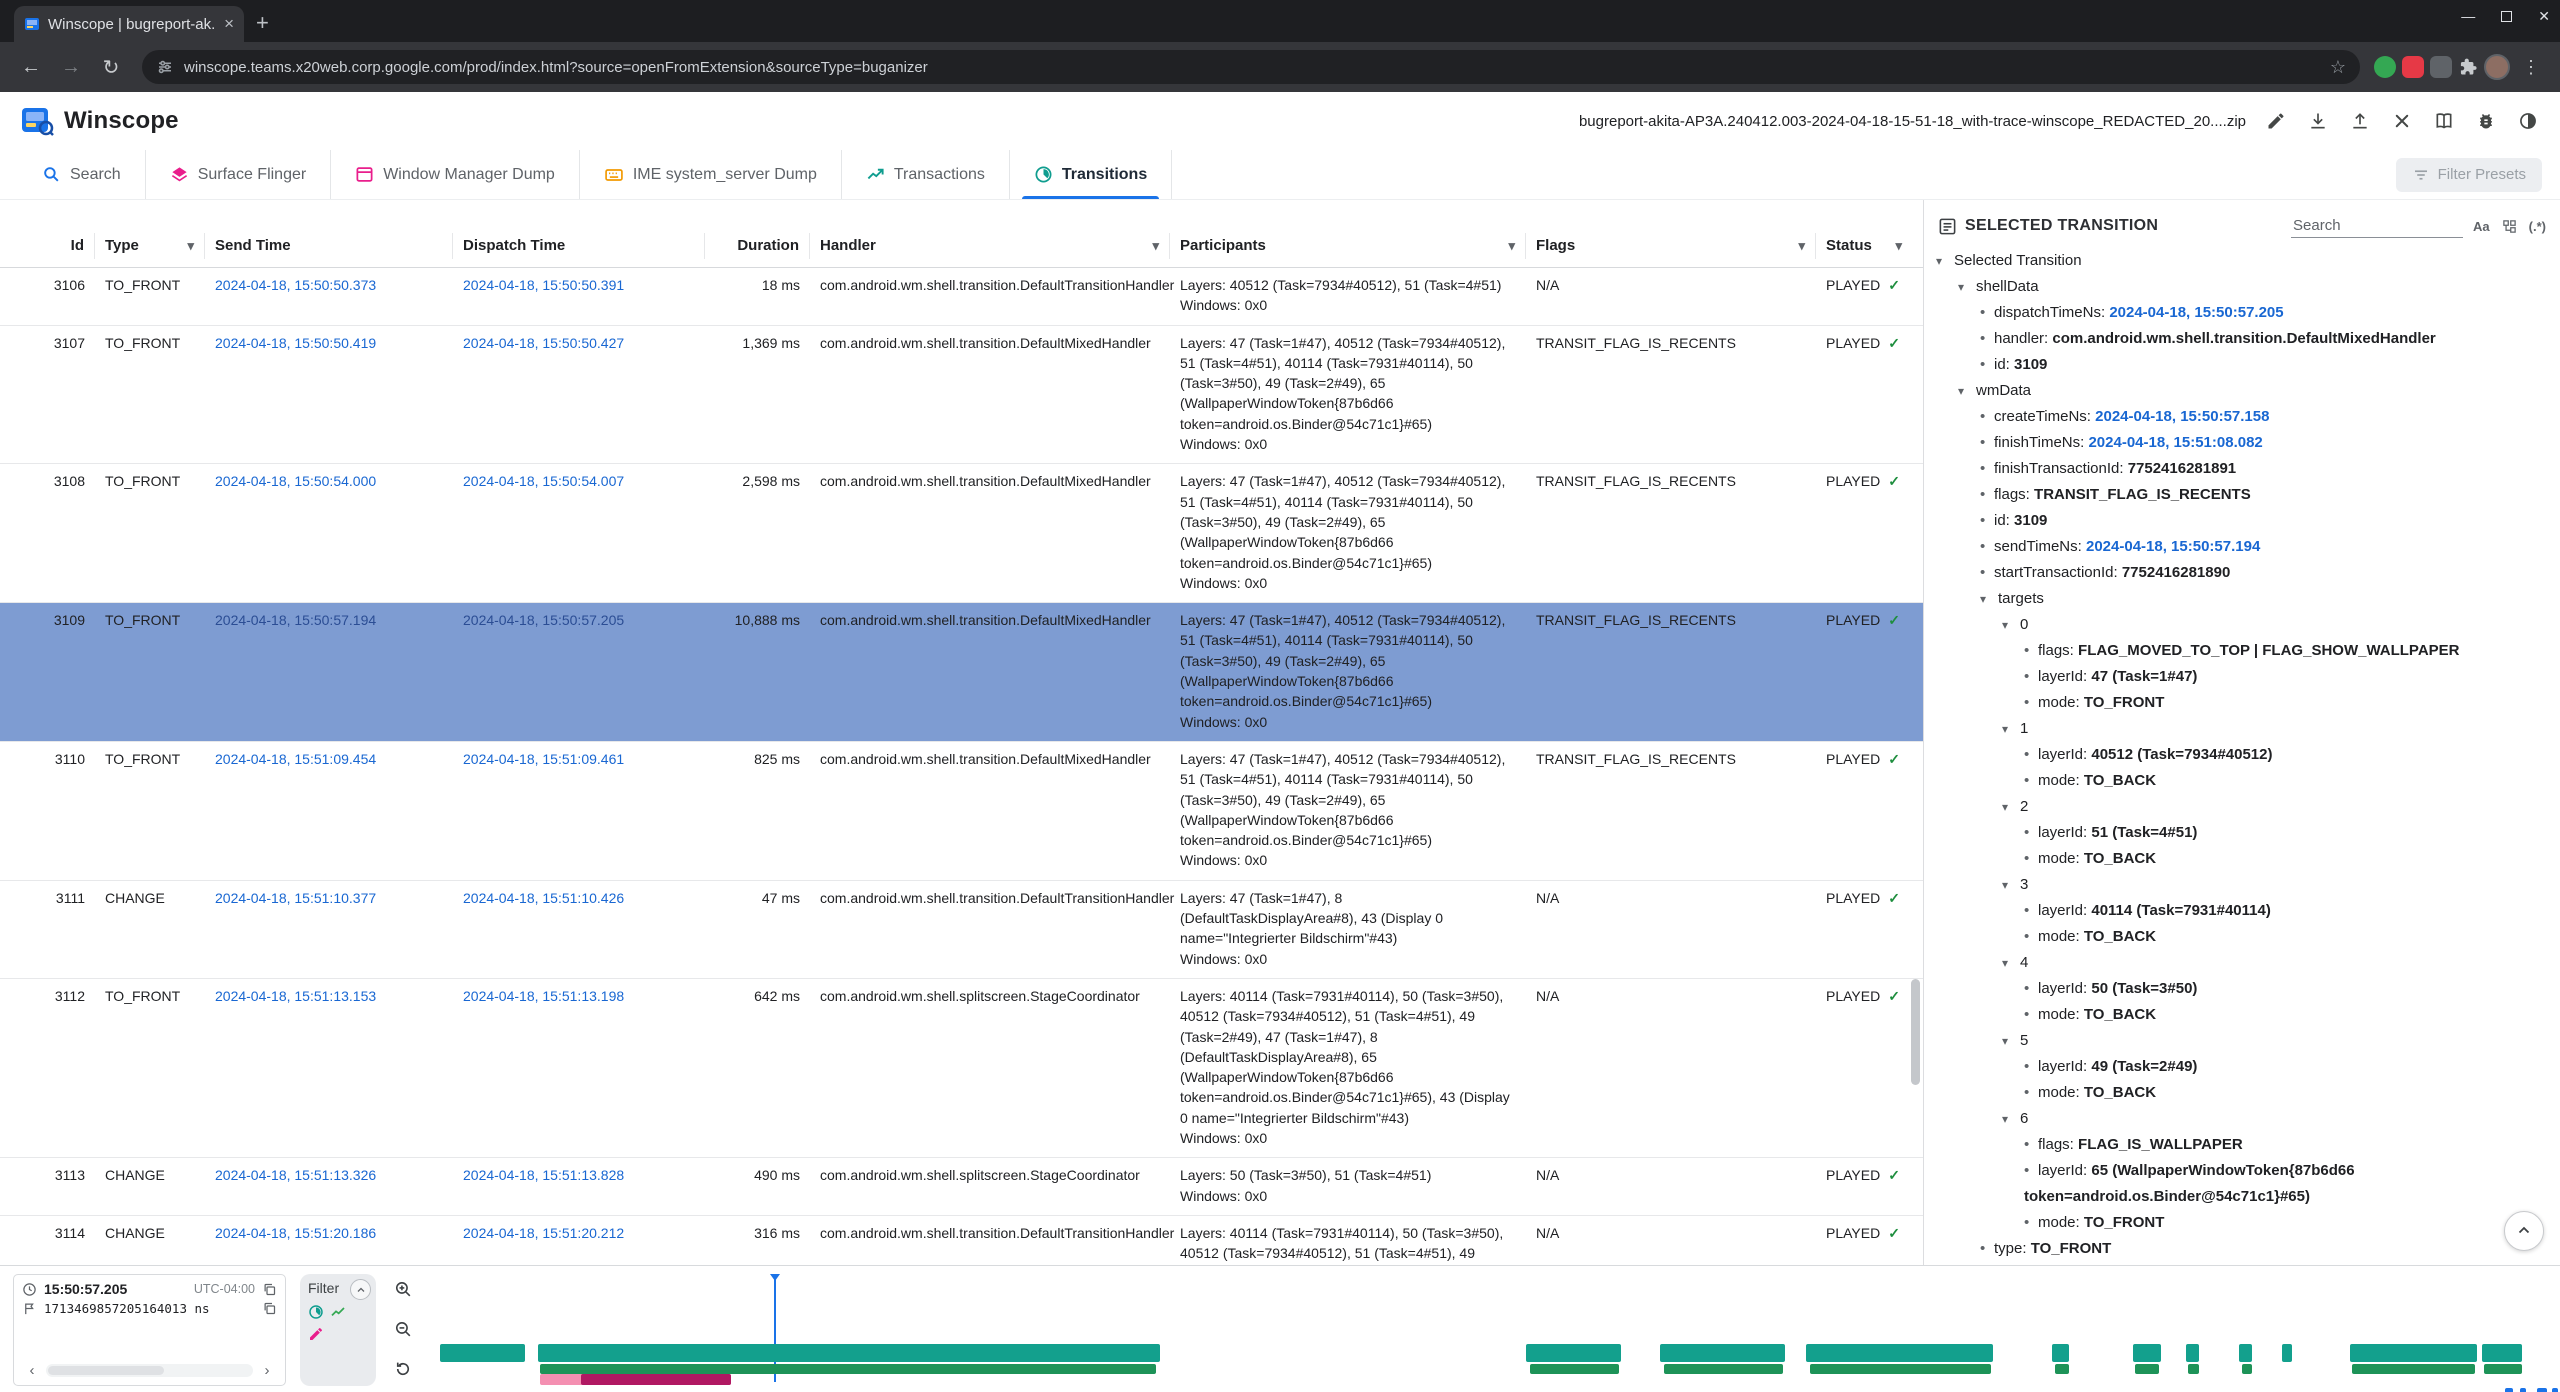  What do you see at coordinates (544, 285) in the screenshot?
I see `dispatch-time-link: 2024-04-18, 15:50:50.391` at bounding box center [544, 285].